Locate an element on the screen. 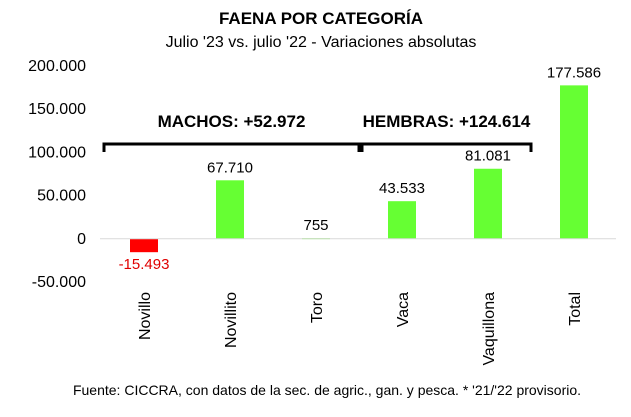 The height and width of the screenshot is (417, 631). bar-vaquillona is located at coordinates (488, 203).